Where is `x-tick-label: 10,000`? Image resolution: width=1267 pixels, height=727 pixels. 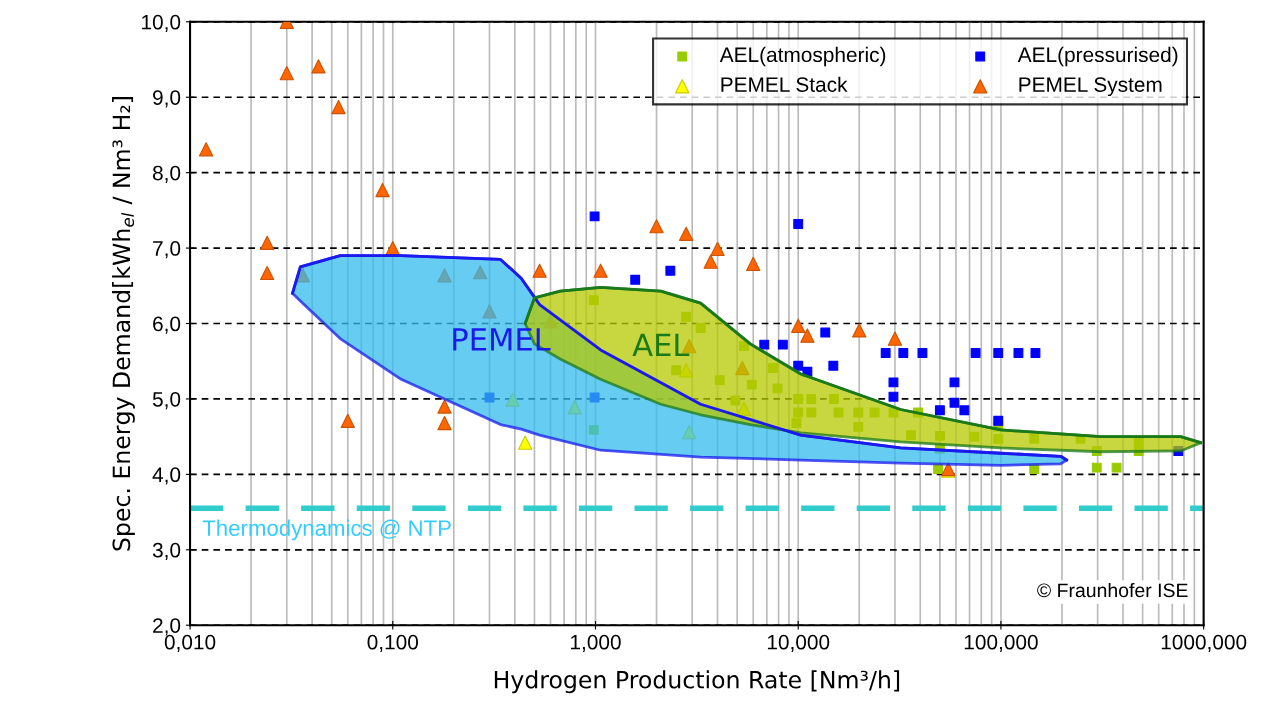
x-tick-label: 10,000 is located at coordinates (798, 643).